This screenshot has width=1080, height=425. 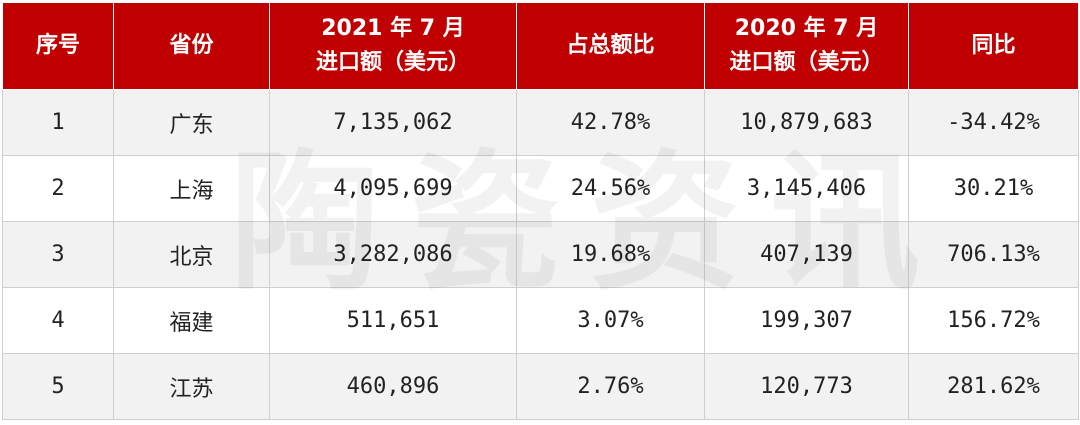 What do you see at coordinates (191, 122) in the screenshot?
I see `cell-province: 广东` at bounding box center [191, 122].